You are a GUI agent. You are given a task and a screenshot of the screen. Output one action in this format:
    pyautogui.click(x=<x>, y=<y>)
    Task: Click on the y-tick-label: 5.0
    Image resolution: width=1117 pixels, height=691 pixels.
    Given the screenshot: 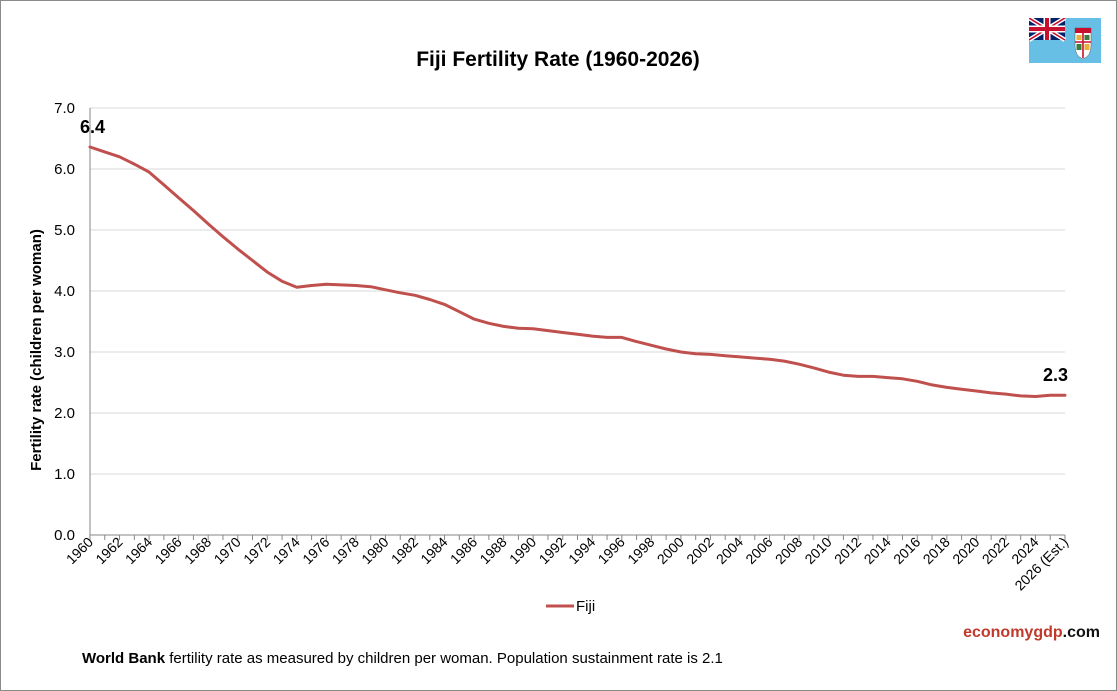 What is the action you would take?
    pyautogui.click(x=64, y=230)
    